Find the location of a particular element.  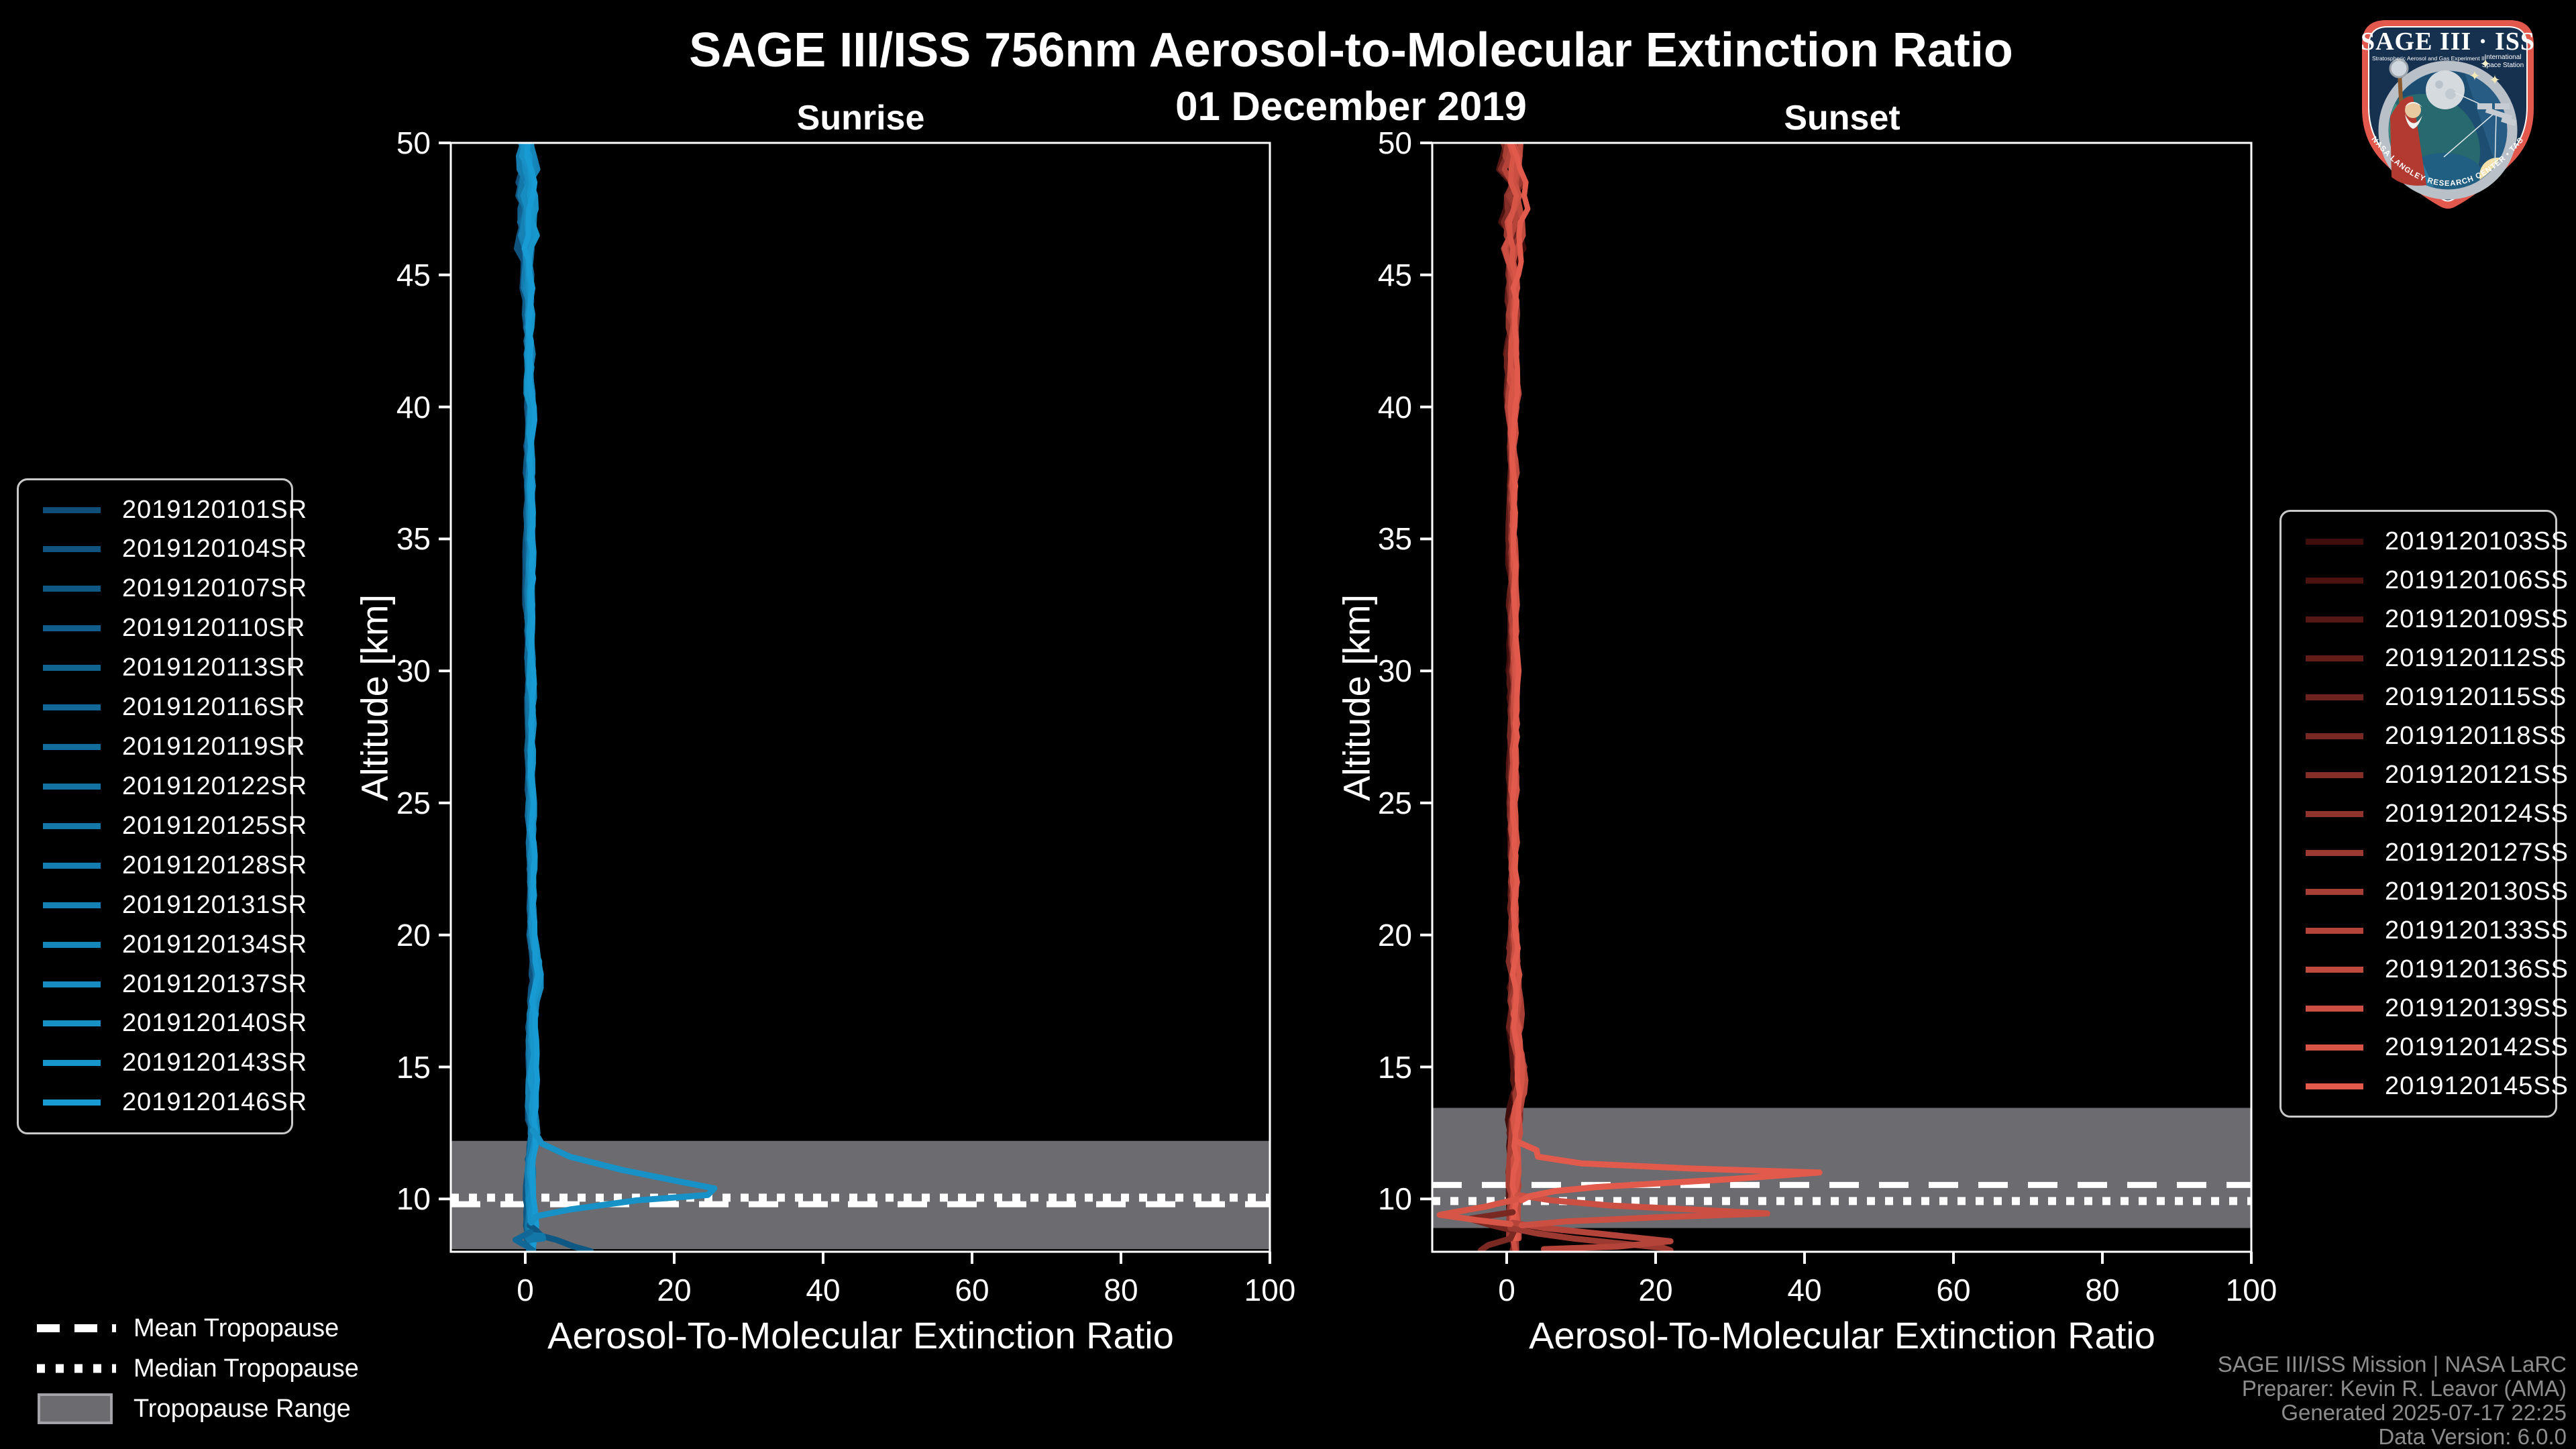

legend-item: 2019120121SS is located at coordinates (2425, 775).